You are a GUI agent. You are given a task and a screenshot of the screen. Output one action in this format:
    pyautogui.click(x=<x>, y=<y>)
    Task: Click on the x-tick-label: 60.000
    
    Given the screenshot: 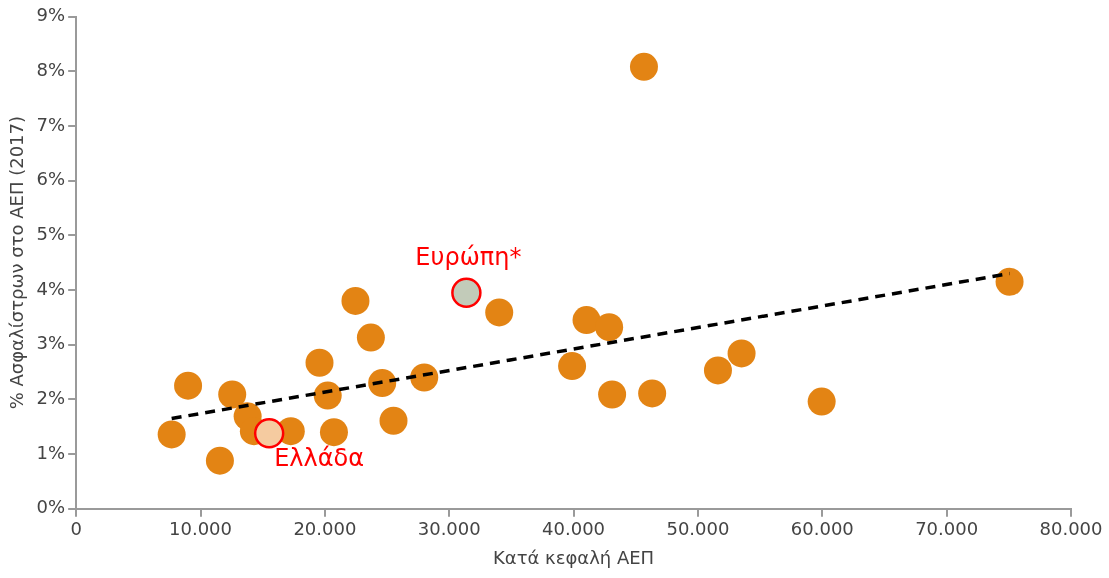 What is the action you would take?
    pyautogui.click(x=822, y=529)
    